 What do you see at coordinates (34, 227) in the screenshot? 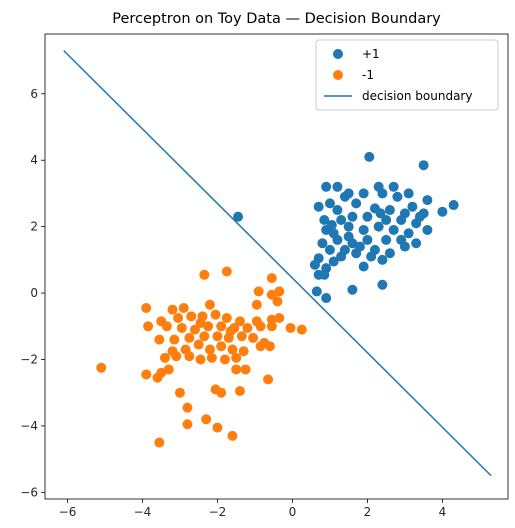
I see `y-tick-label: 2` at bounding box center [34, 227].